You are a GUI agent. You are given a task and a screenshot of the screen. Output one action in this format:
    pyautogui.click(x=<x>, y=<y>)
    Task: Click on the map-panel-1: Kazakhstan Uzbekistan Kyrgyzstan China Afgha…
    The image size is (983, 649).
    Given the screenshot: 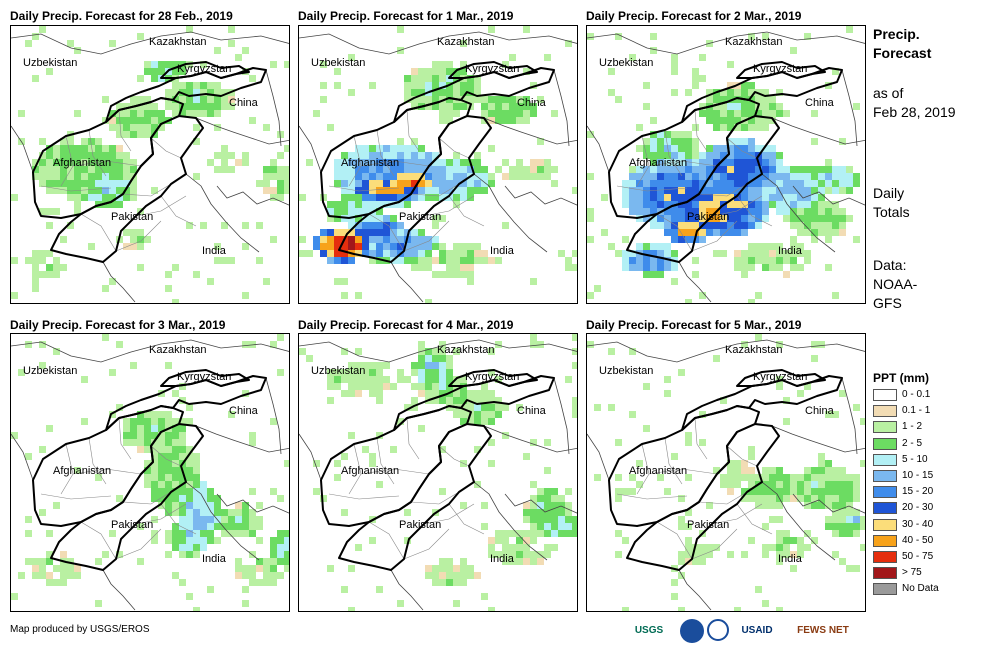 What is the action you would take?
    pyautogui.click(x=150, y=164)
    